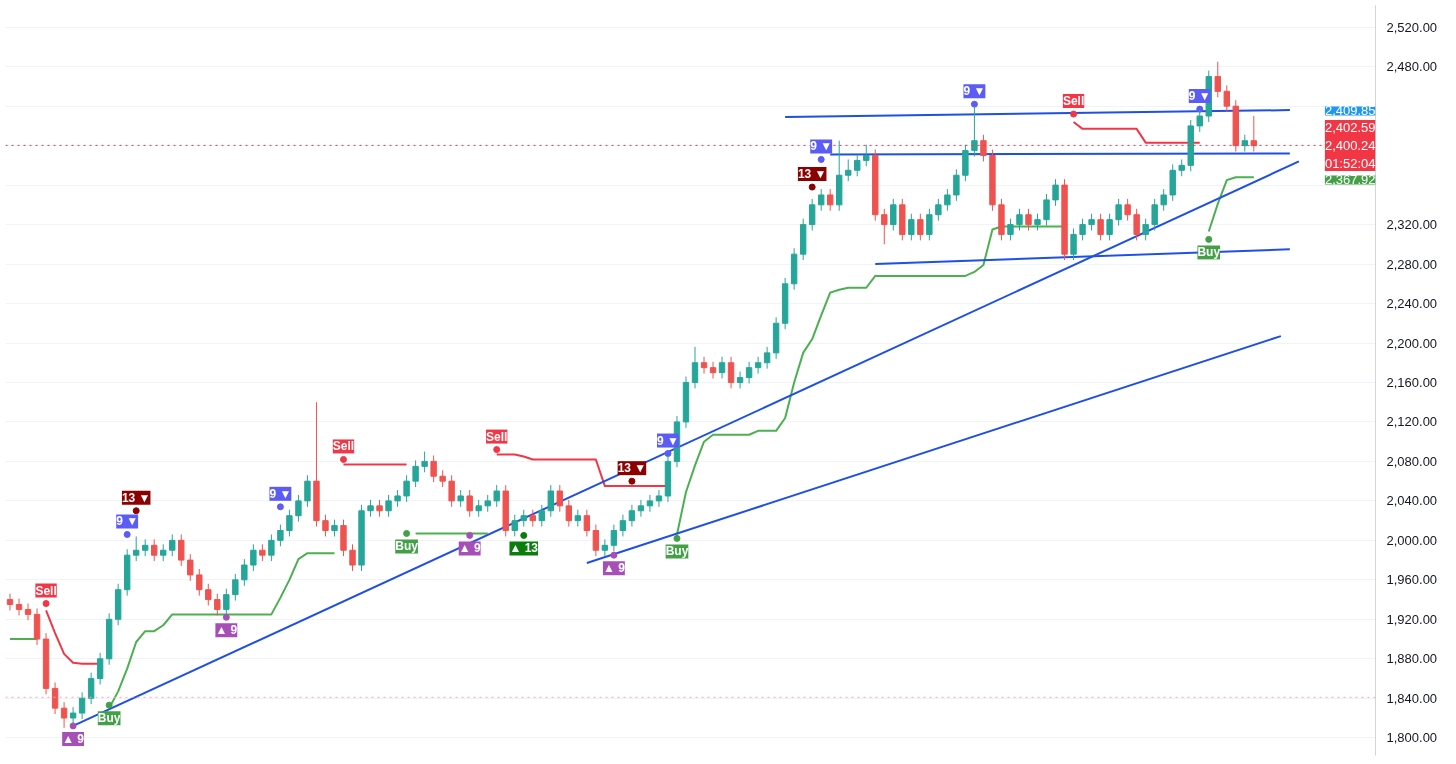 This screenshot has width=1456, height=764. I want to click on y-tick-label: 1,880.00, so click(1412, 659).